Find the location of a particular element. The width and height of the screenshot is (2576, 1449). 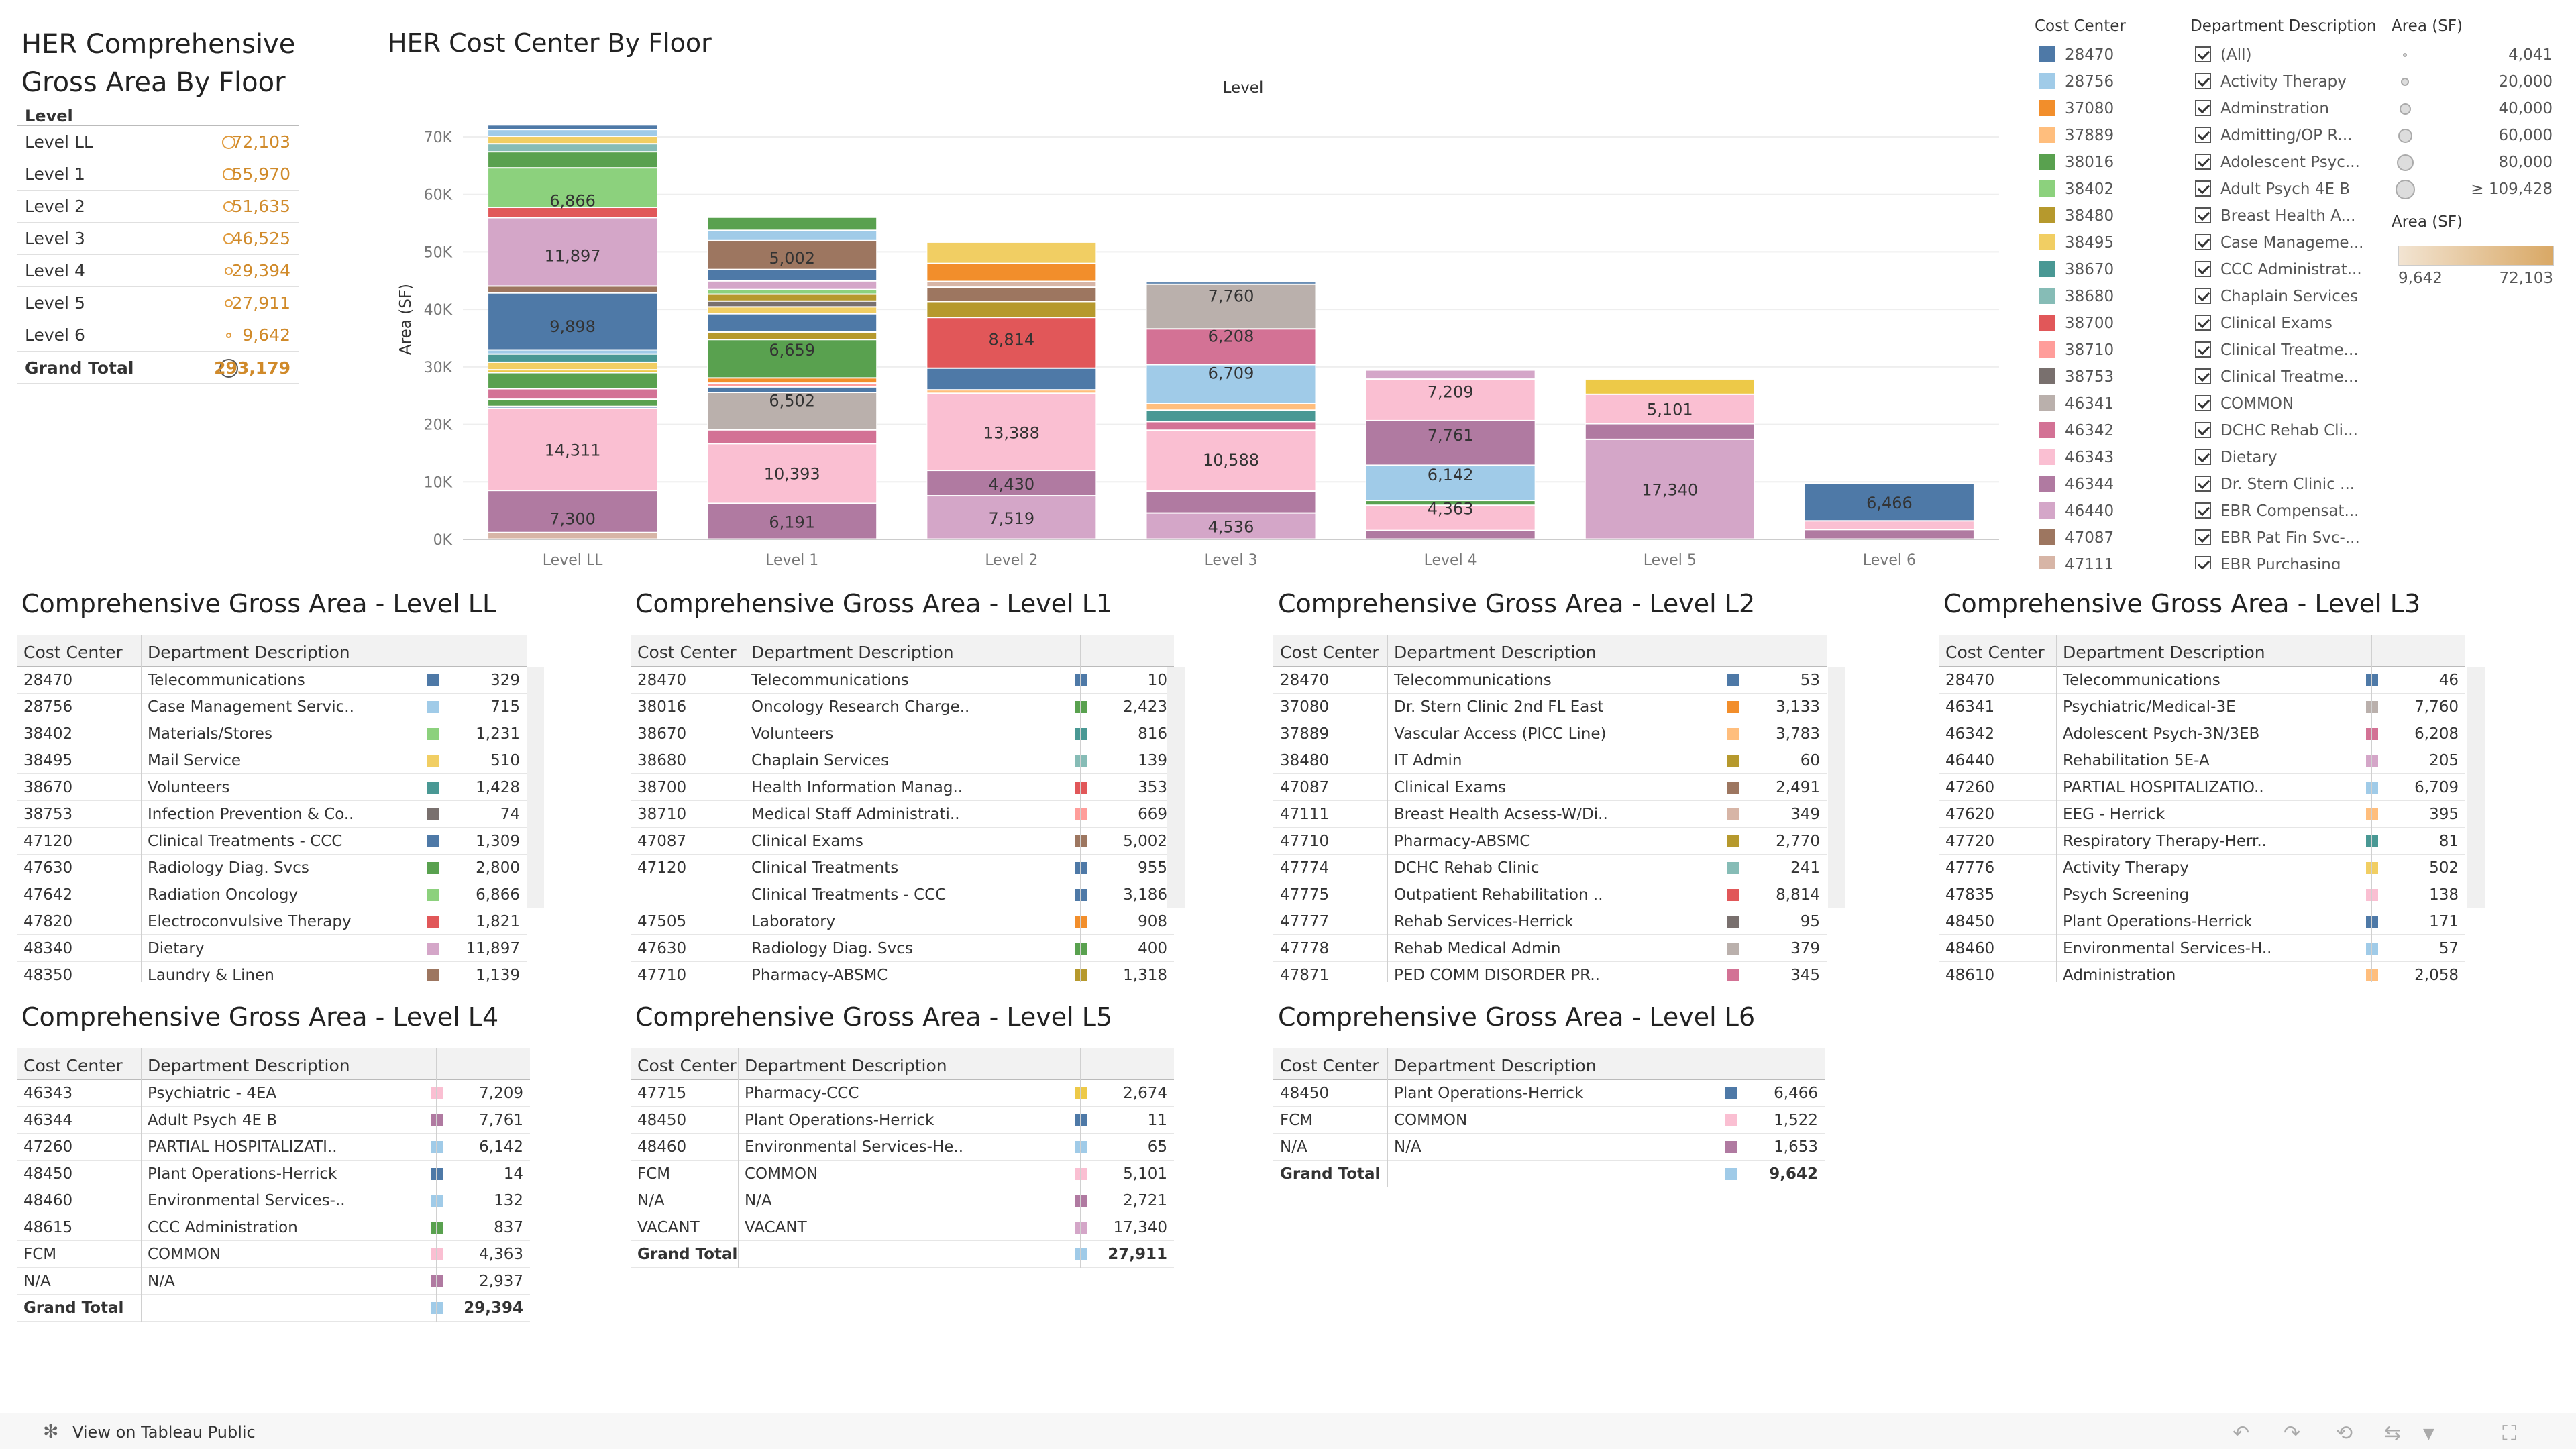

department-filter-item: Adminstration is located at coordinates (2282, 108).